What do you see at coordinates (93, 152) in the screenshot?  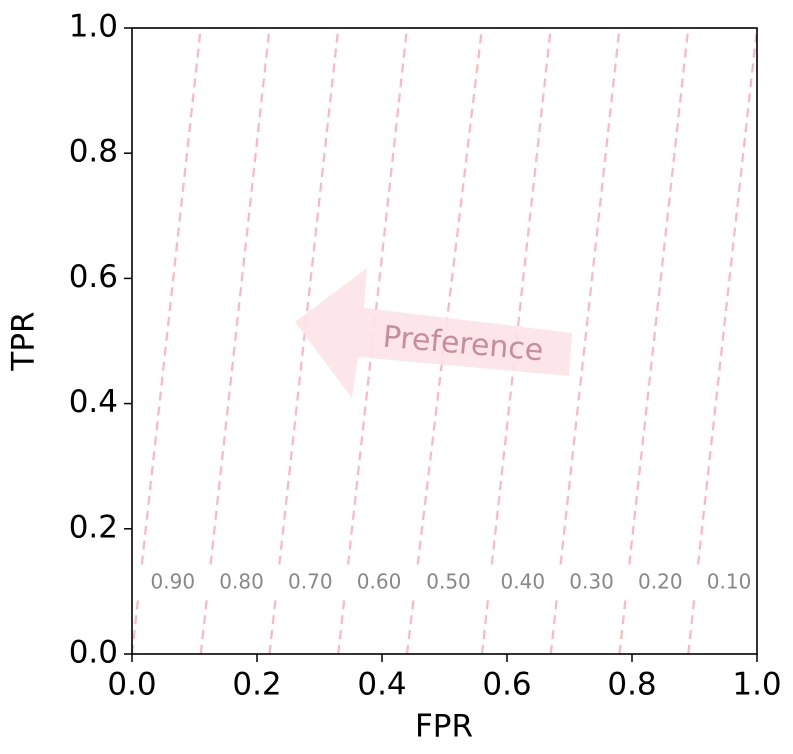 I see `y-tick-label: 0.8` at bounding box center [93, 152].